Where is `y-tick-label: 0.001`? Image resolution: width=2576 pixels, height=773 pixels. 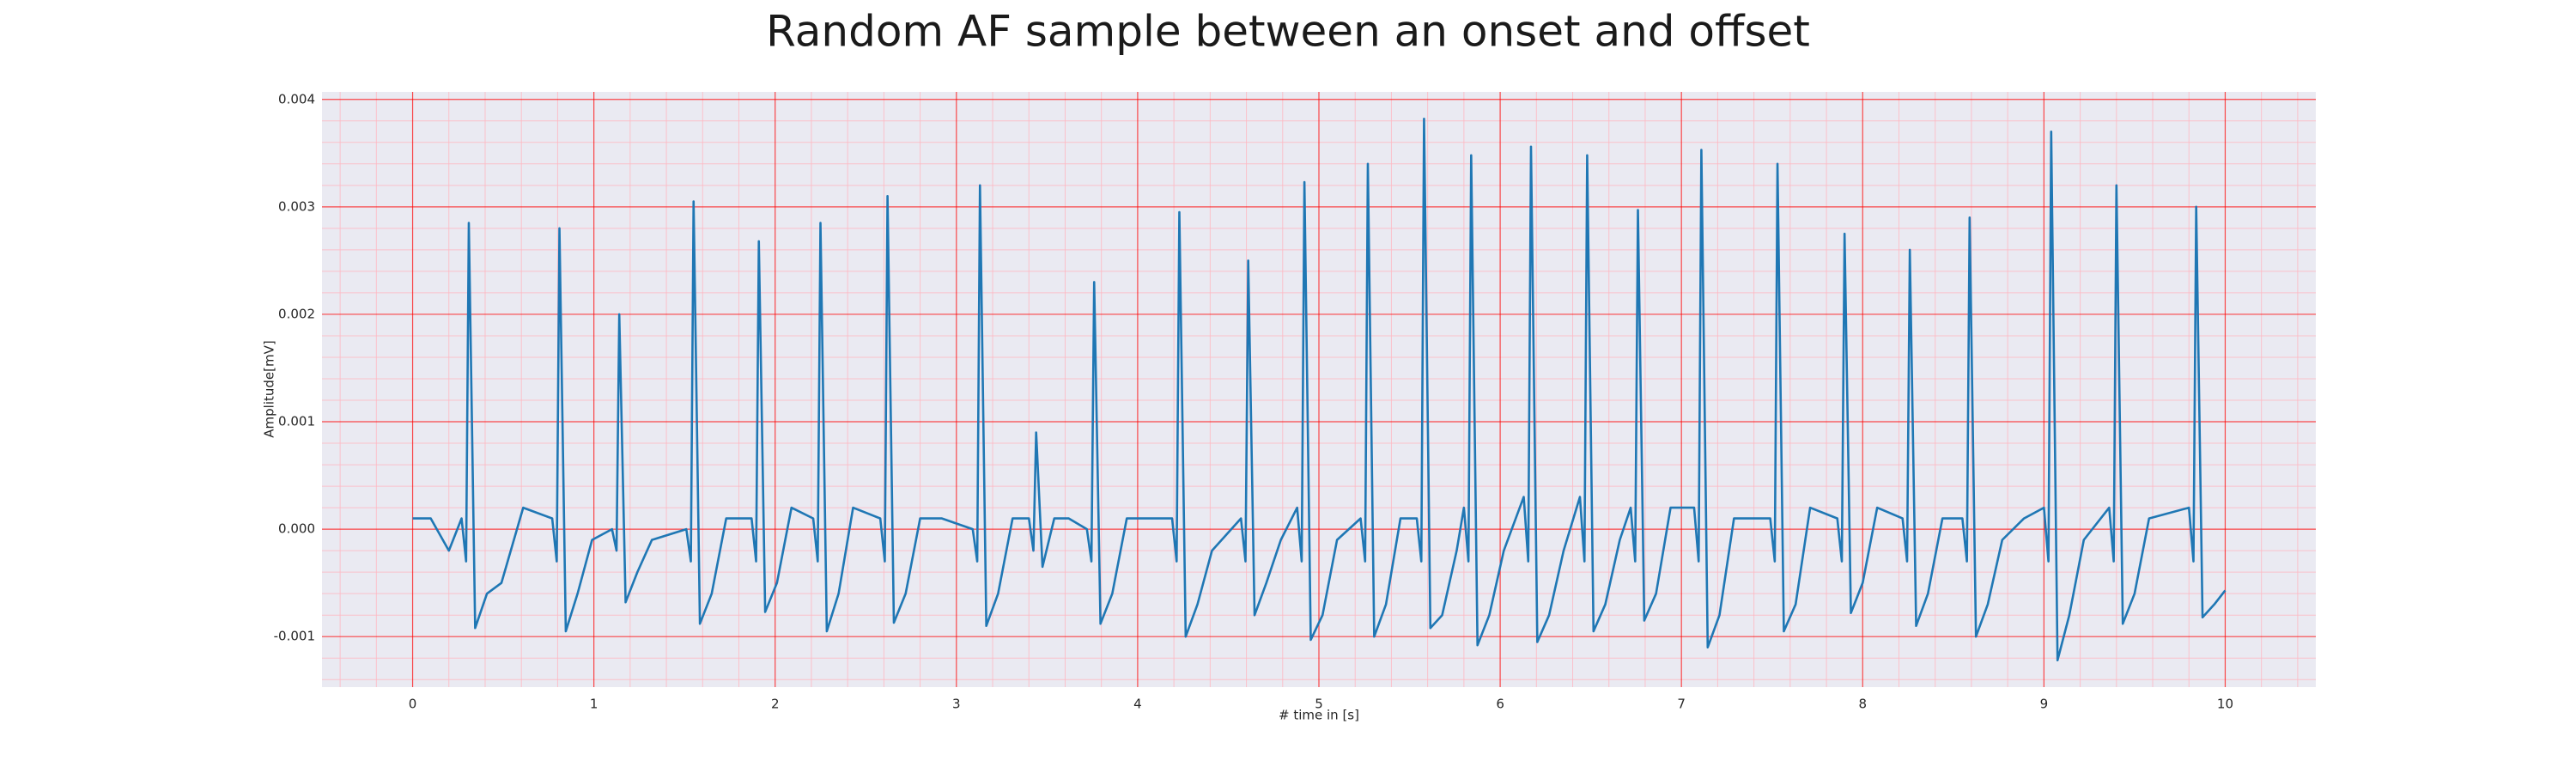
y-tick-label: 0.001 is located at coordinates (296, 421).